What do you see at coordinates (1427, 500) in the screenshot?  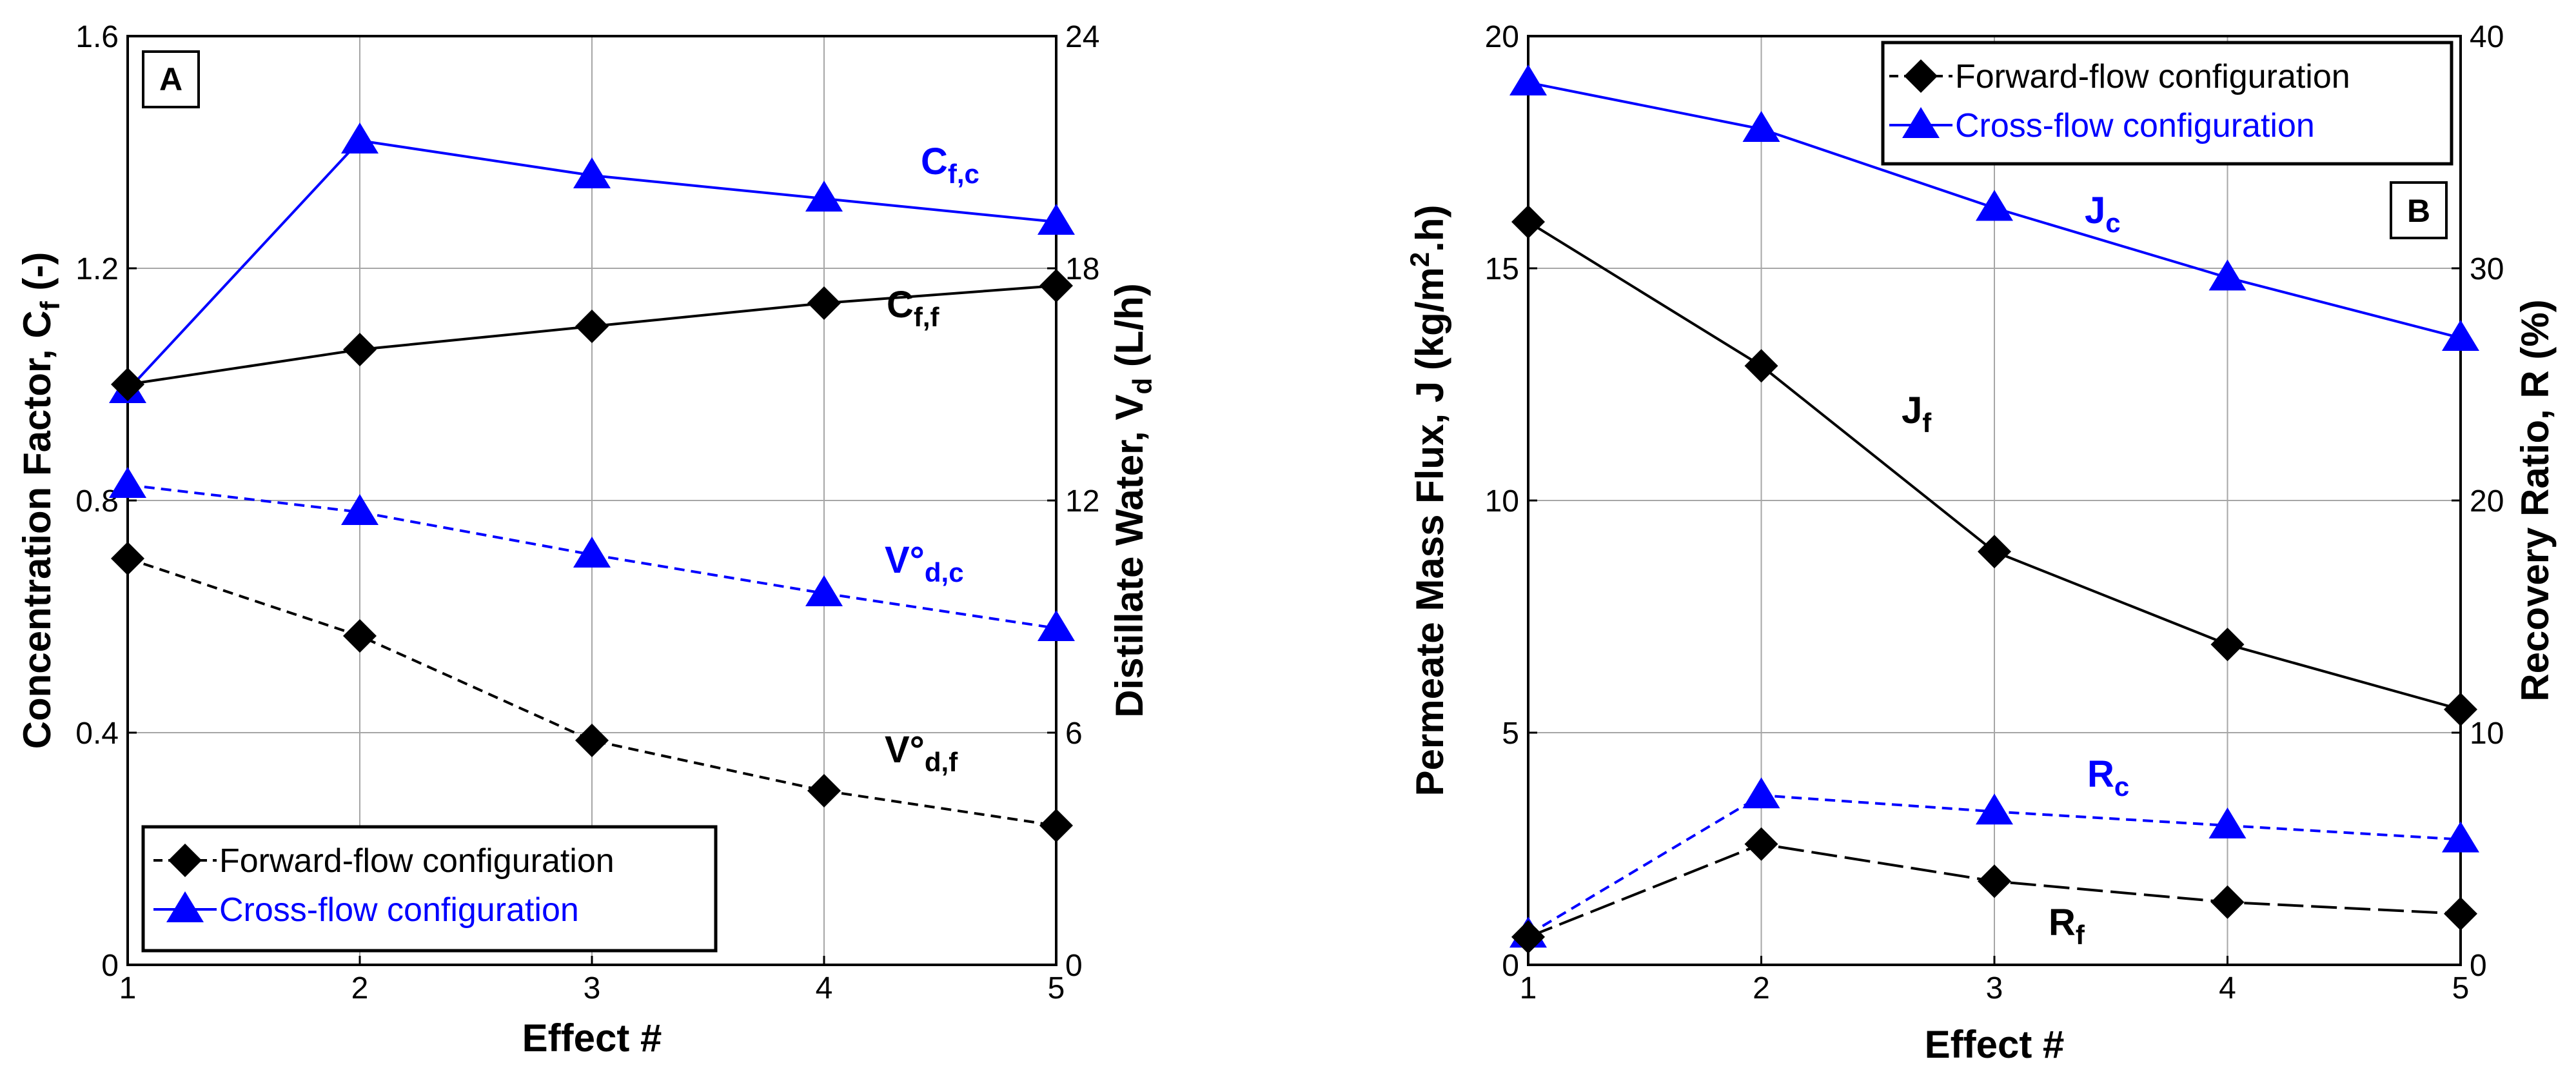 I see `panel-b-left-axis-label: Permeate Mass Flux, J (kg/m2.h)` at bounding box center [1427, 500].